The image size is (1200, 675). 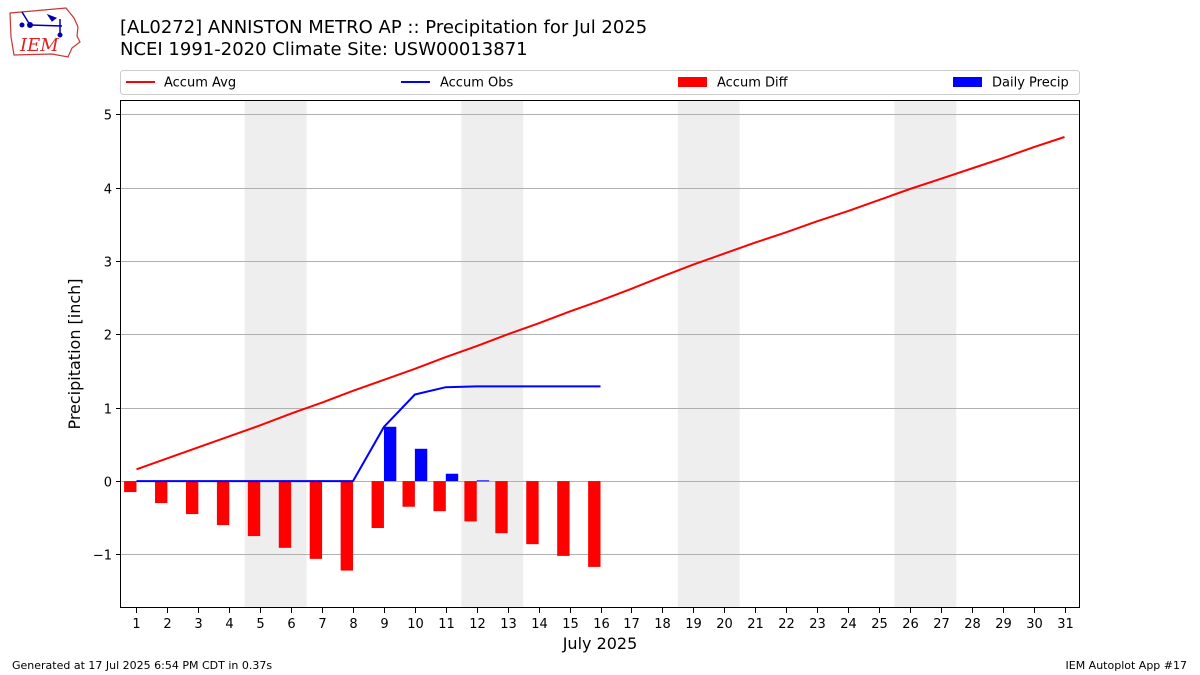 I want to click on y-tick-label: 2, so click(x=108, y=336).